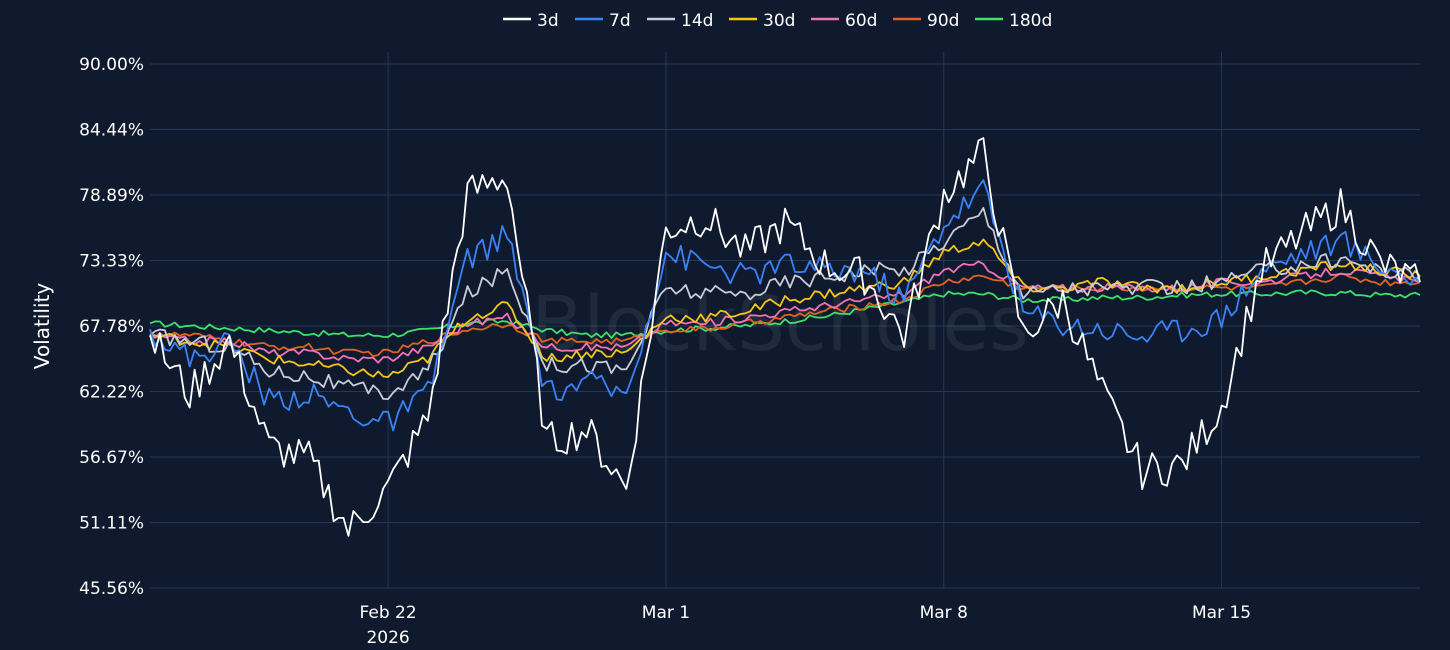 The width and height of the screenshot is (1450, 650). Describe the element at coordinates (697, 21) in the screenshot. I see `legend-label-14d: 14d` at that location.